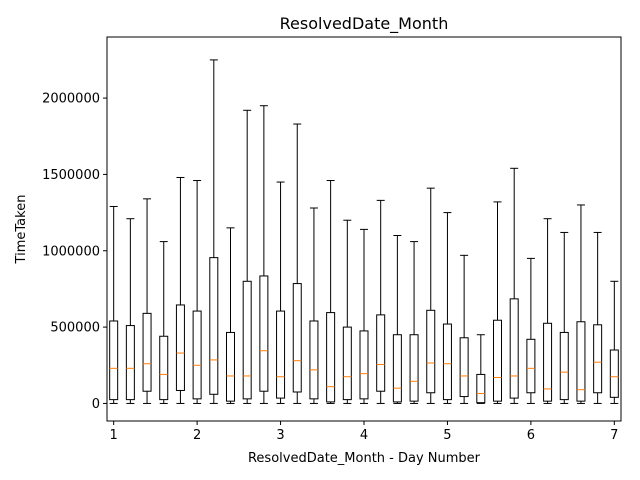 This screenshot has height=480, width=640. What do you see at coordinates (614, 435) in the screenshot?
I see `x-tick-label: 7` at bounding box center [614, 435].